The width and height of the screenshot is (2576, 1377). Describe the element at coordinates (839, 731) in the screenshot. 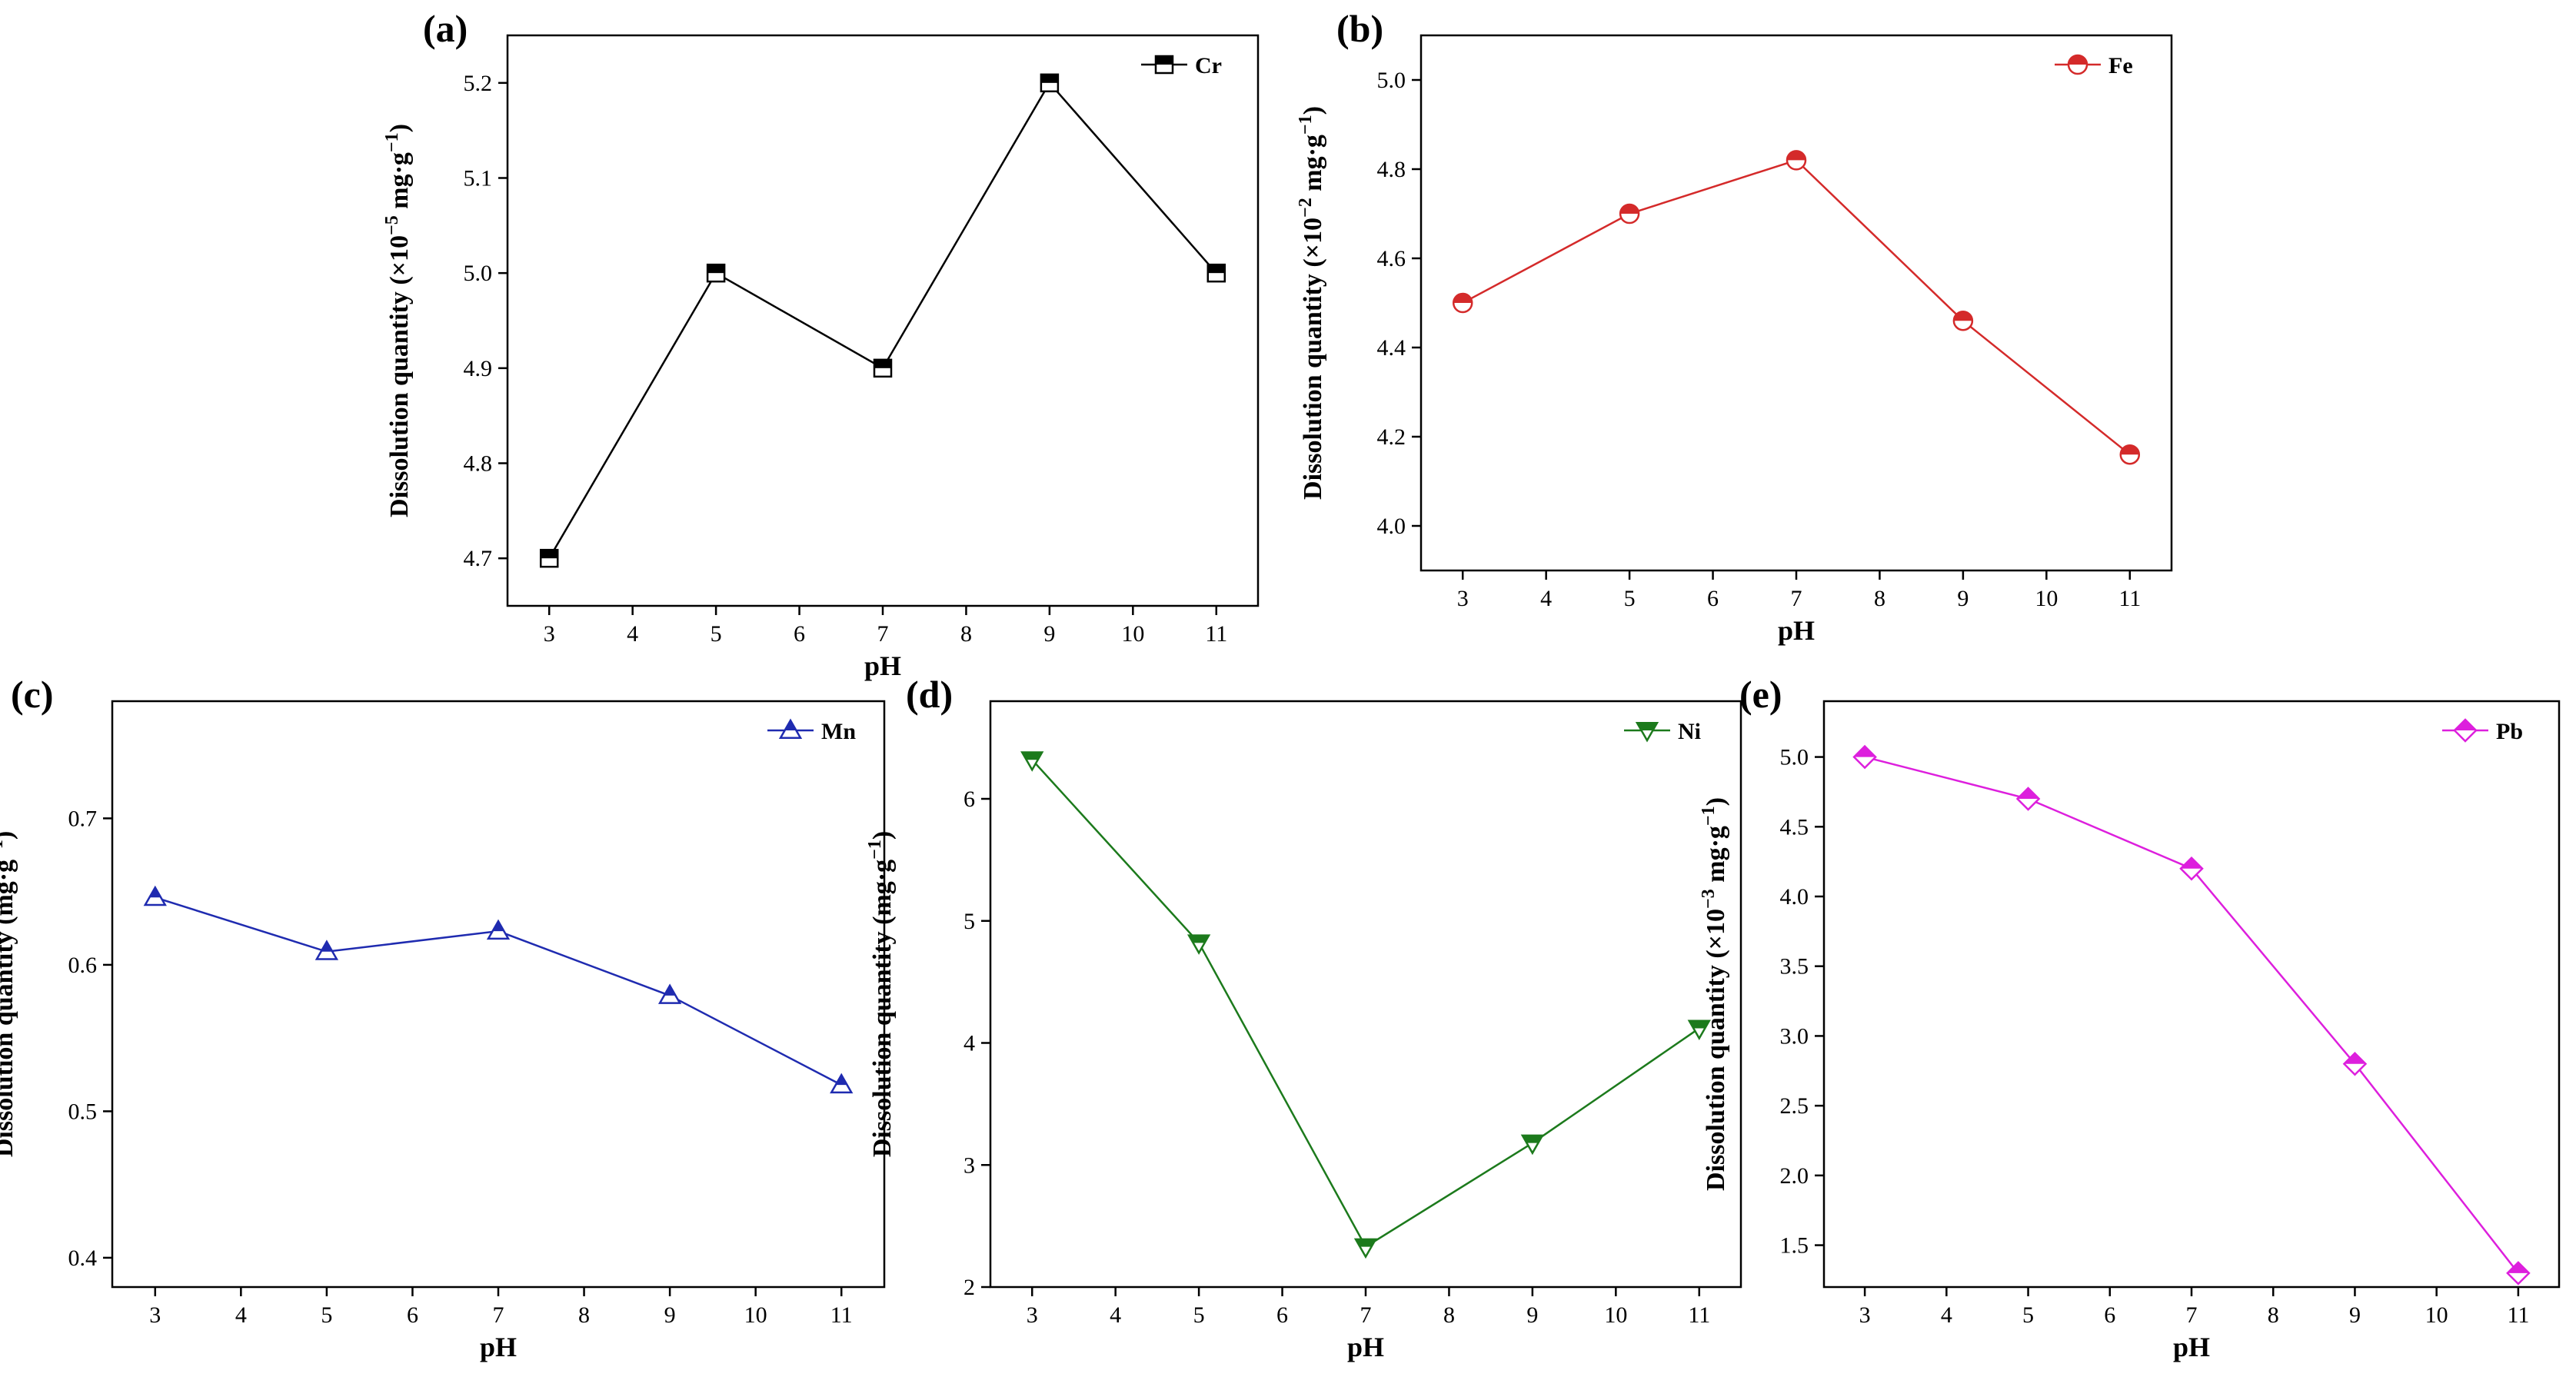

I see `legend-label: Mn` at that location.